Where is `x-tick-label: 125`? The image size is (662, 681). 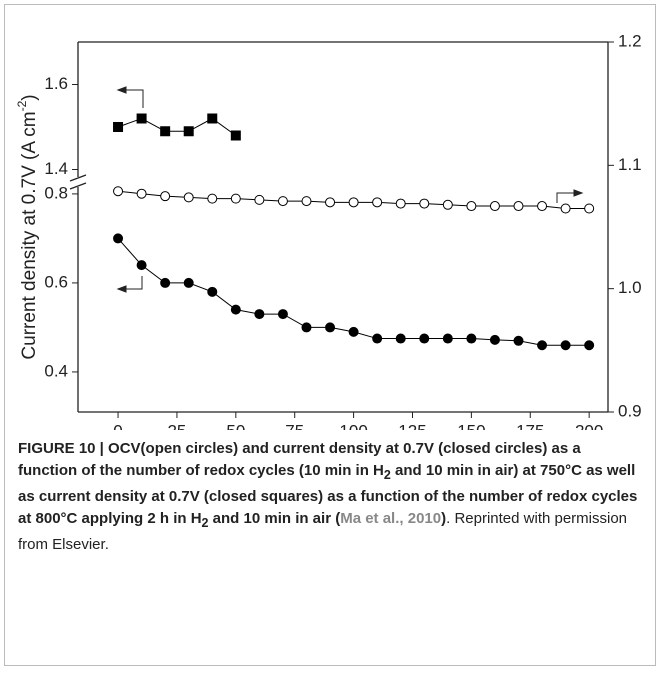
x-tick-label: 125 is located at coordinates (412, 425).